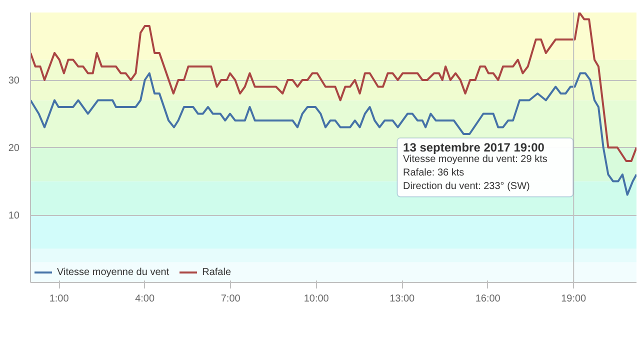 This screenshot has width=640, height=338. What do you see at coordinates (14, 81) in the screenshot?
I see `y-tick-label: 30` at bounding box center [14, 81].